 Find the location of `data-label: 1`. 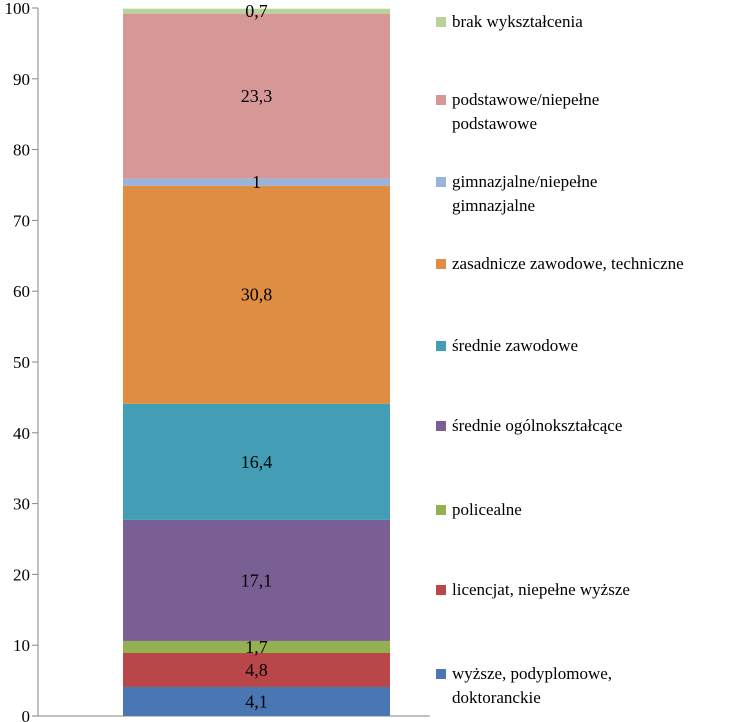

data-label: 1 is located at coordinates (256, 182).